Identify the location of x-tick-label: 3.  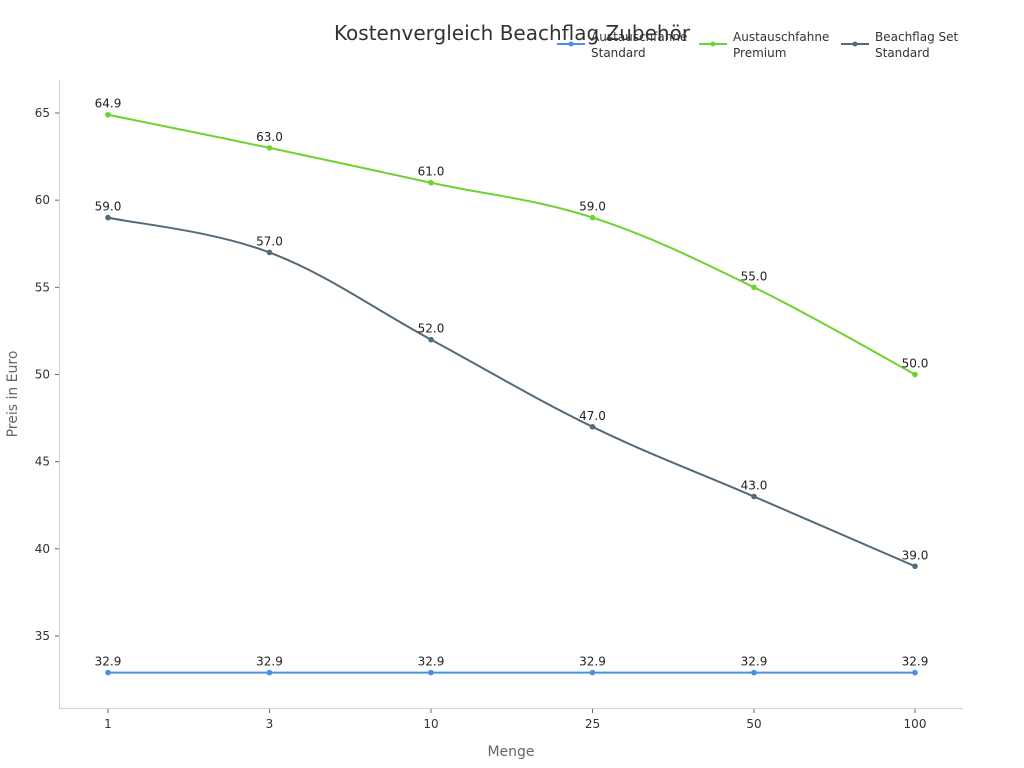
(270, 724).